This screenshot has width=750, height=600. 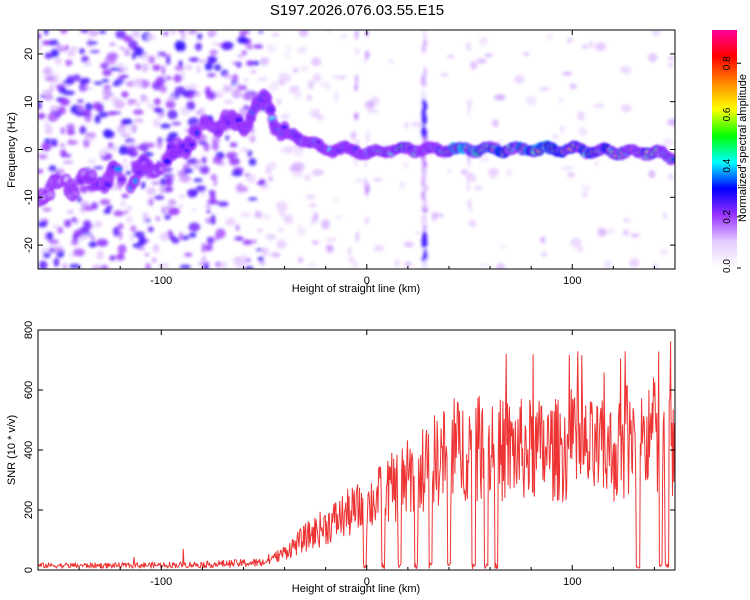 I want to click on snr-ylabel: SNR (10 * v/v), so click(x=12, y=450).